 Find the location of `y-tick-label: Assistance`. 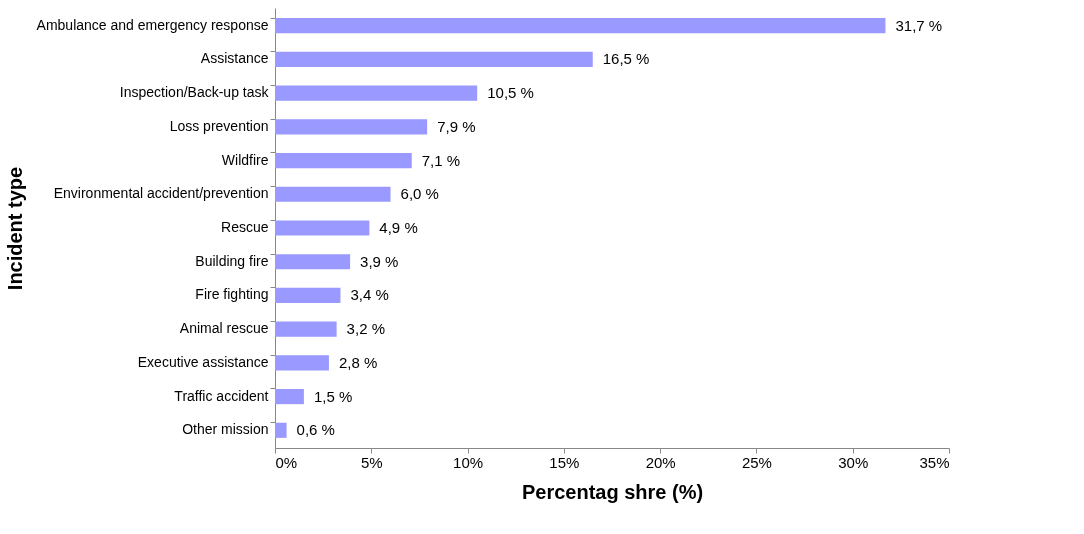

y-tick-label: Assistance is located at coordinates (234, 58).